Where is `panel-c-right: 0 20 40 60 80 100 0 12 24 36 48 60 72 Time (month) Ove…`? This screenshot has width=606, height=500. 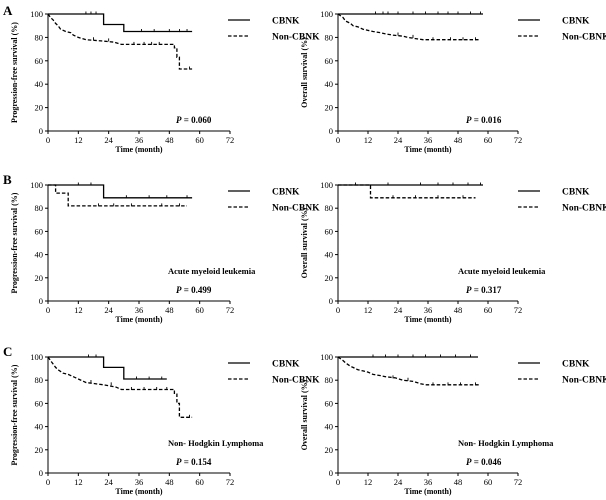 panel-c-right: 0 20 40 60 80 100 0 12 24 36 48 60 72 Time (month) Ove… is located at coordinates (453, 424).